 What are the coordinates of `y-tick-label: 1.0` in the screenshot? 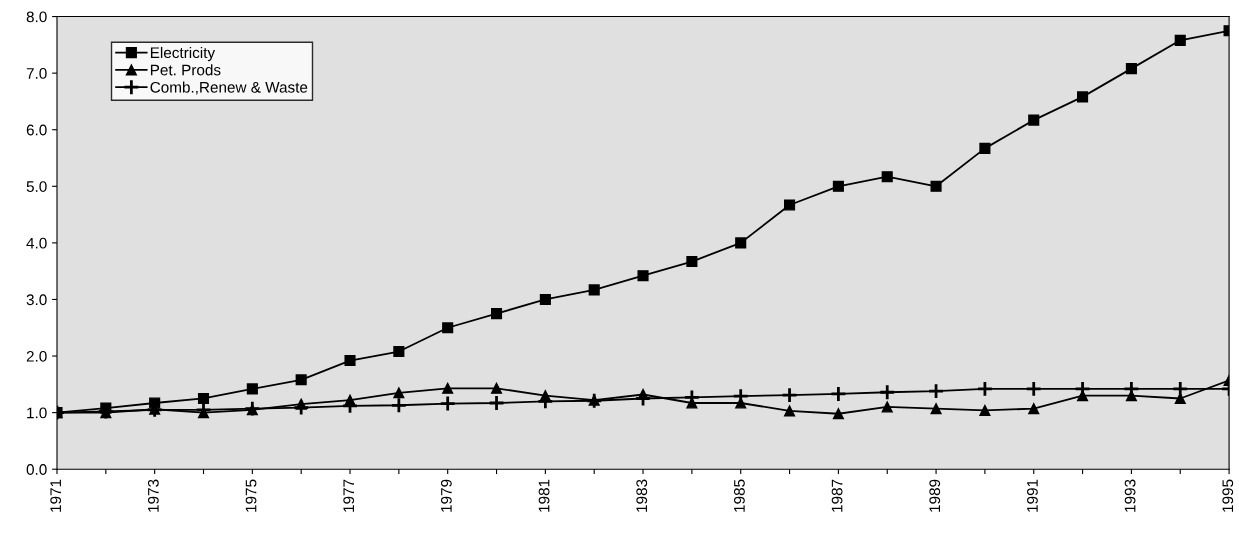 It's located at (37, 413).